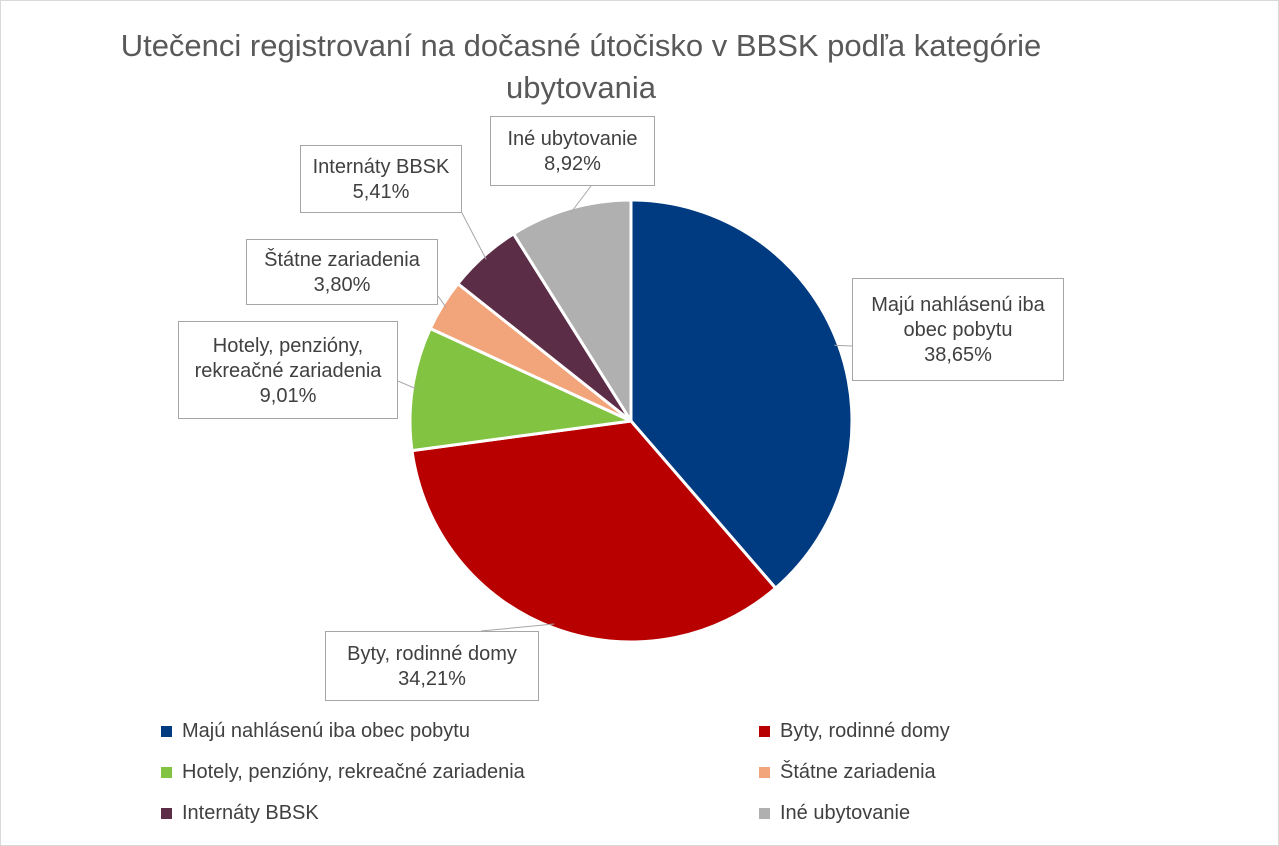 Image resolution: width=1279 pixels, height=846 pixels. I want to click on legend-item-statne-zariadenia: Štátne zariadenia, so click(847, 772).